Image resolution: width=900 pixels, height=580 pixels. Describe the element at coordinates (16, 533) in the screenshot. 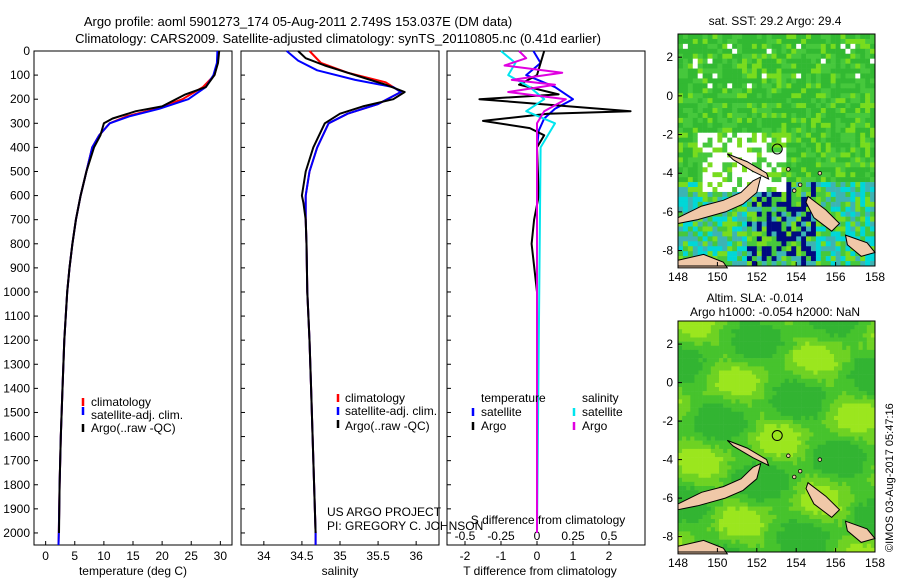

I see `y-tick-label: 2000` at that location.